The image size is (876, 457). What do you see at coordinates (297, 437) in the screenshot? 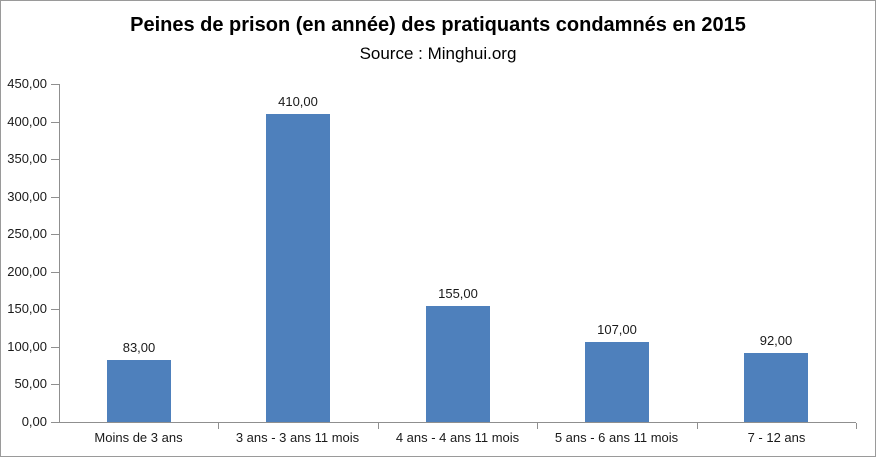
I see `x-axis-category-label: 3 ans - 3 ans 11 mois` at bounding box center [297, 437].